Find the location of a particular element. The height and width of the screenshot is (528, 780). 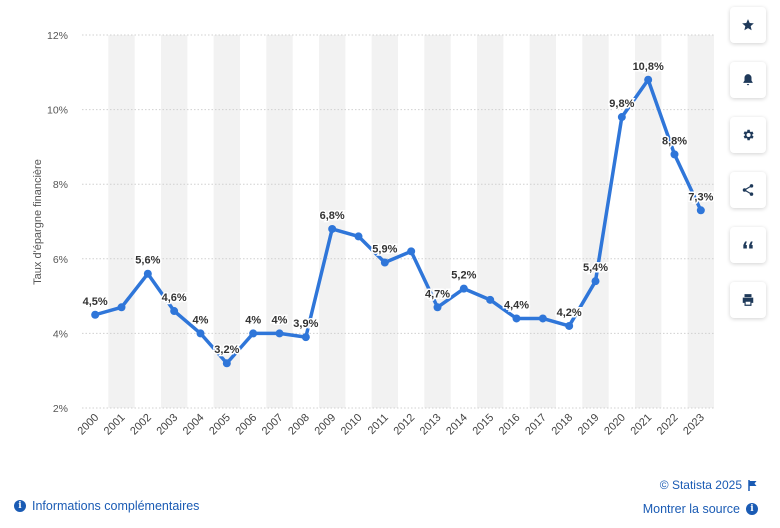

settings-button is located at coordinates (748, 135).